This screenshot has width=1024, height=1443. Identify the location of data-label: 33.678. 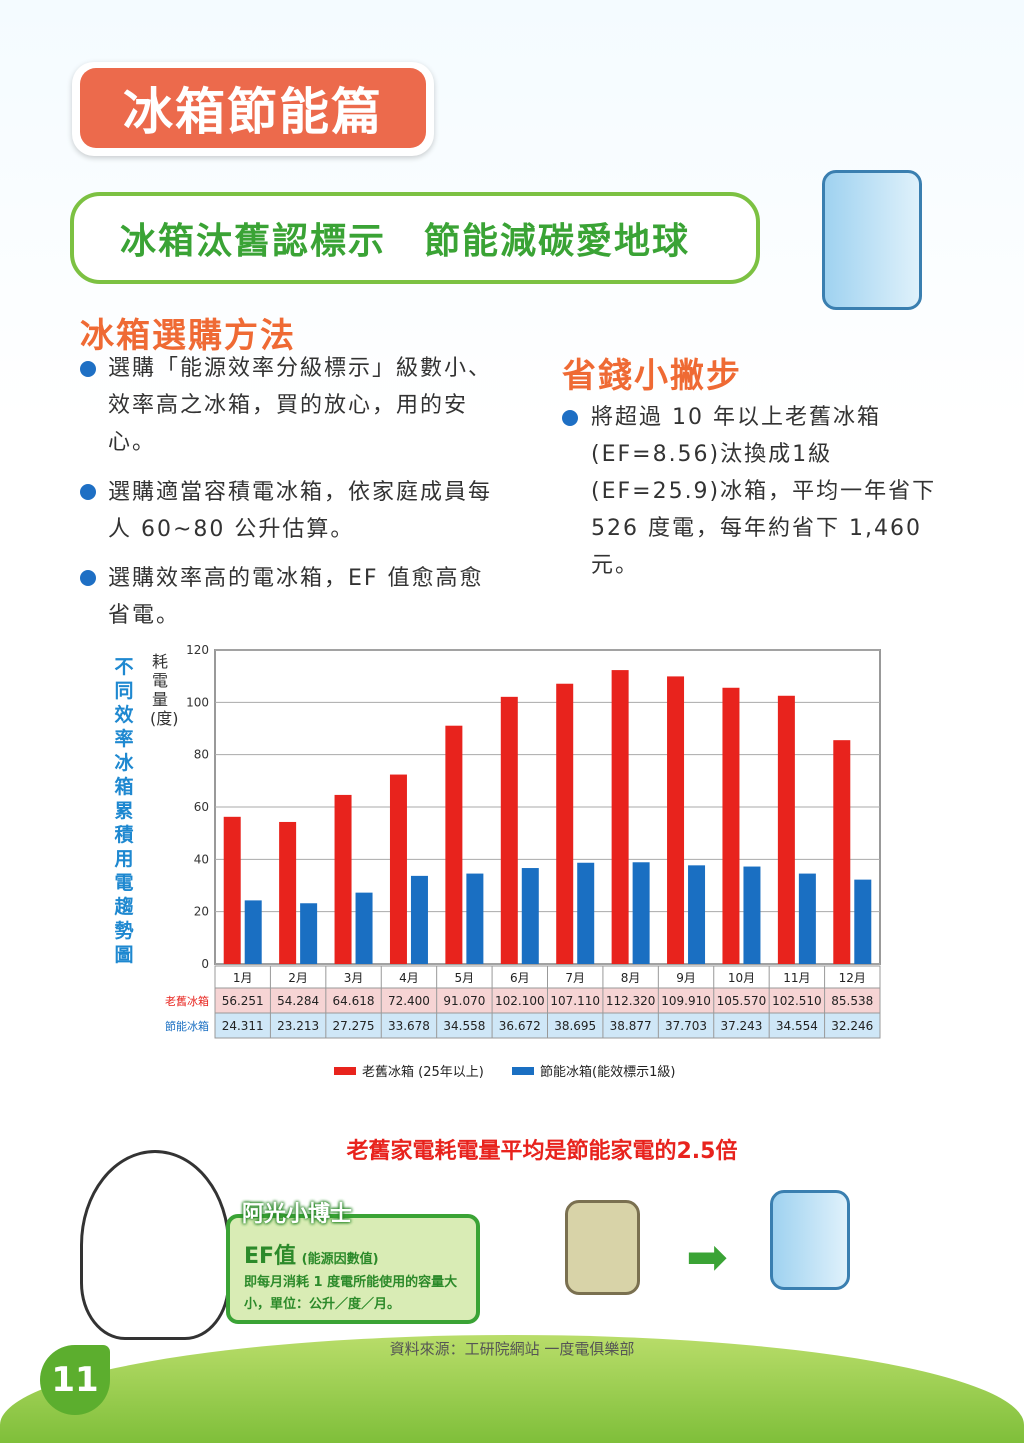
(409, 1026).